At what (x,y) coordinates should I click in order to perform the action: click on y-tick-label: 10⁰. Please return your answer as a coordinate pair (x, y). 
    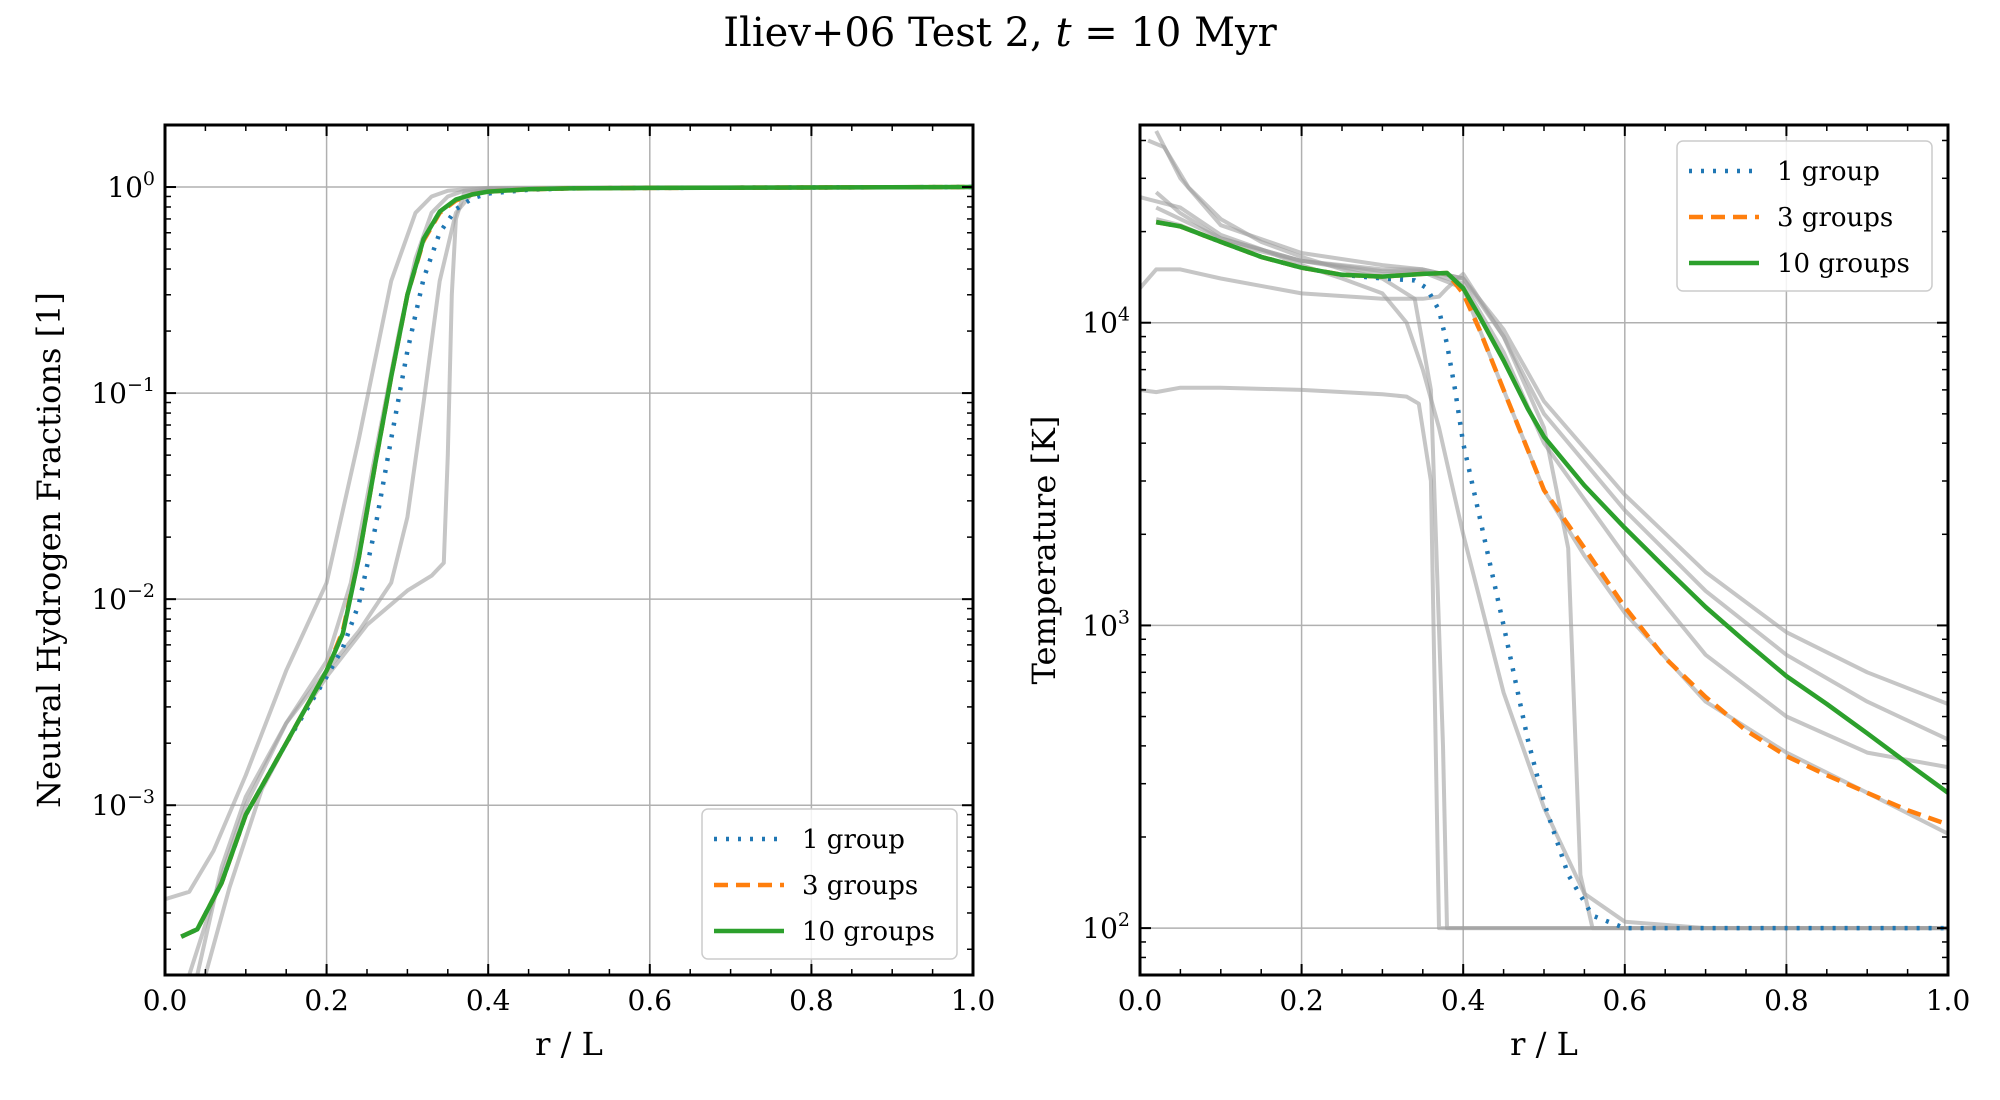
    Looking at the image, I should click on (131, 186).